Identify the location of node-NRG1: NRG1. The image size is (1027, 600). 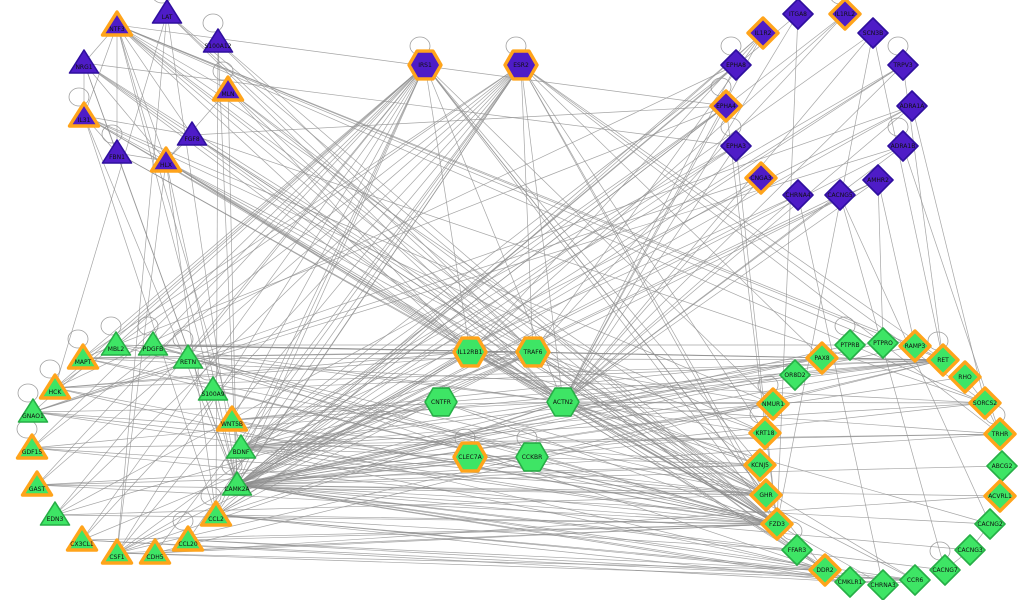
(84, 61).